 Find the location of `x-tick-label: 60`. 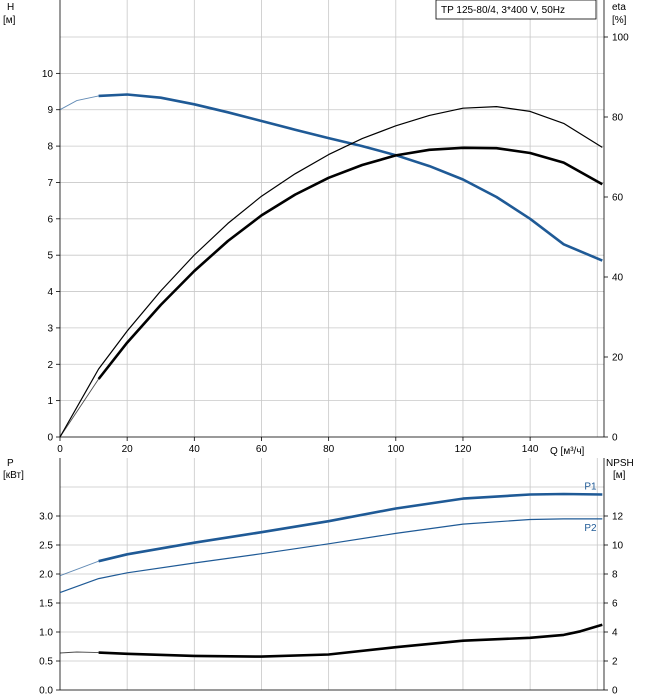

x-tick-label: 60 is located at coordinates (262, 449).